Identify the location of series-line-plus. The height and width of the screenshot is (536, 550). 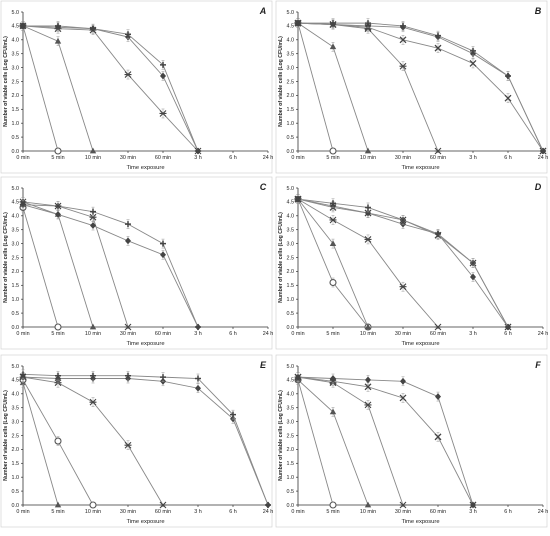
(110, 266).